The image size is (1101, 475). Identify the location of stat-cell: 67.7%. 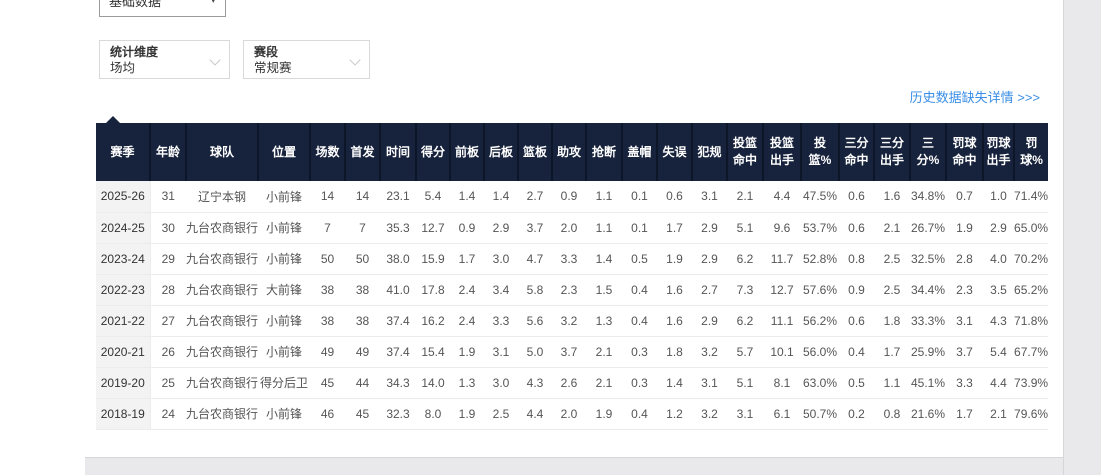
(1031, 352).